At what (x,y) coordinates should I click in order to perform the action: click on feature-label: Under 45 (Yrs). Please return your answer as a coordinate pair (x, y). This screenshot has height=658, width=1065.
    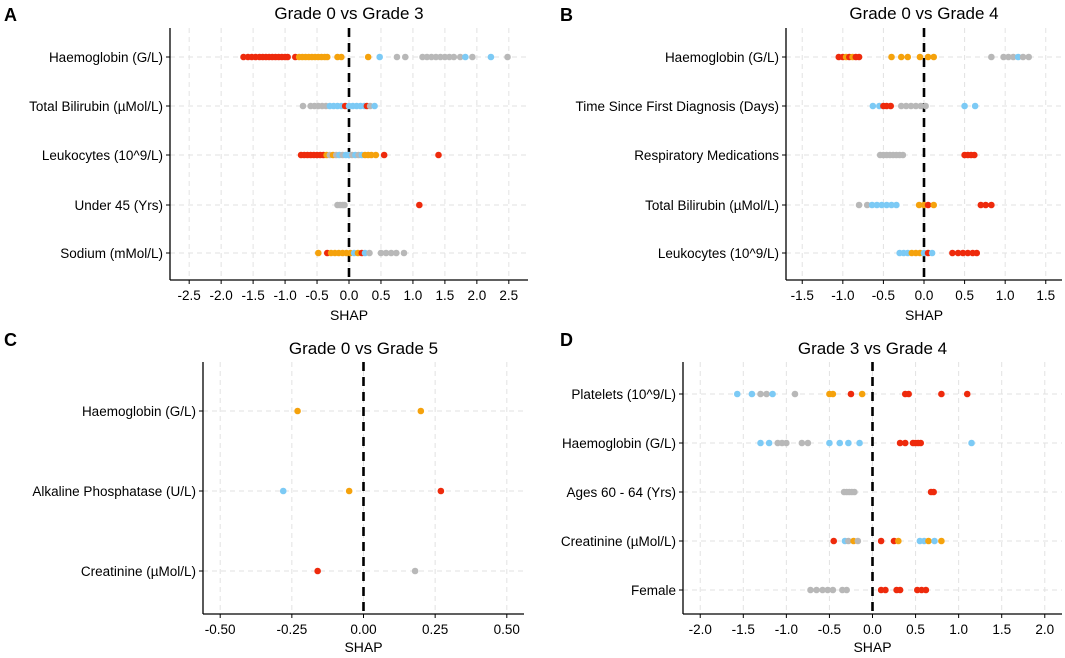
    Looking at the image, I should click on (118, 205).